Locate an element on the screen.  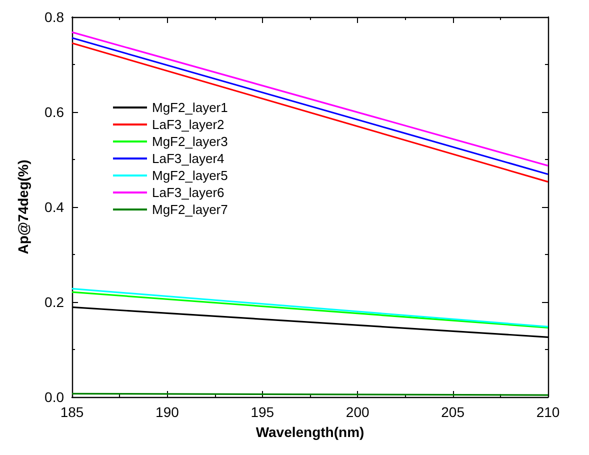
x-tick-label: 190 is located at coordinates (168, 412).